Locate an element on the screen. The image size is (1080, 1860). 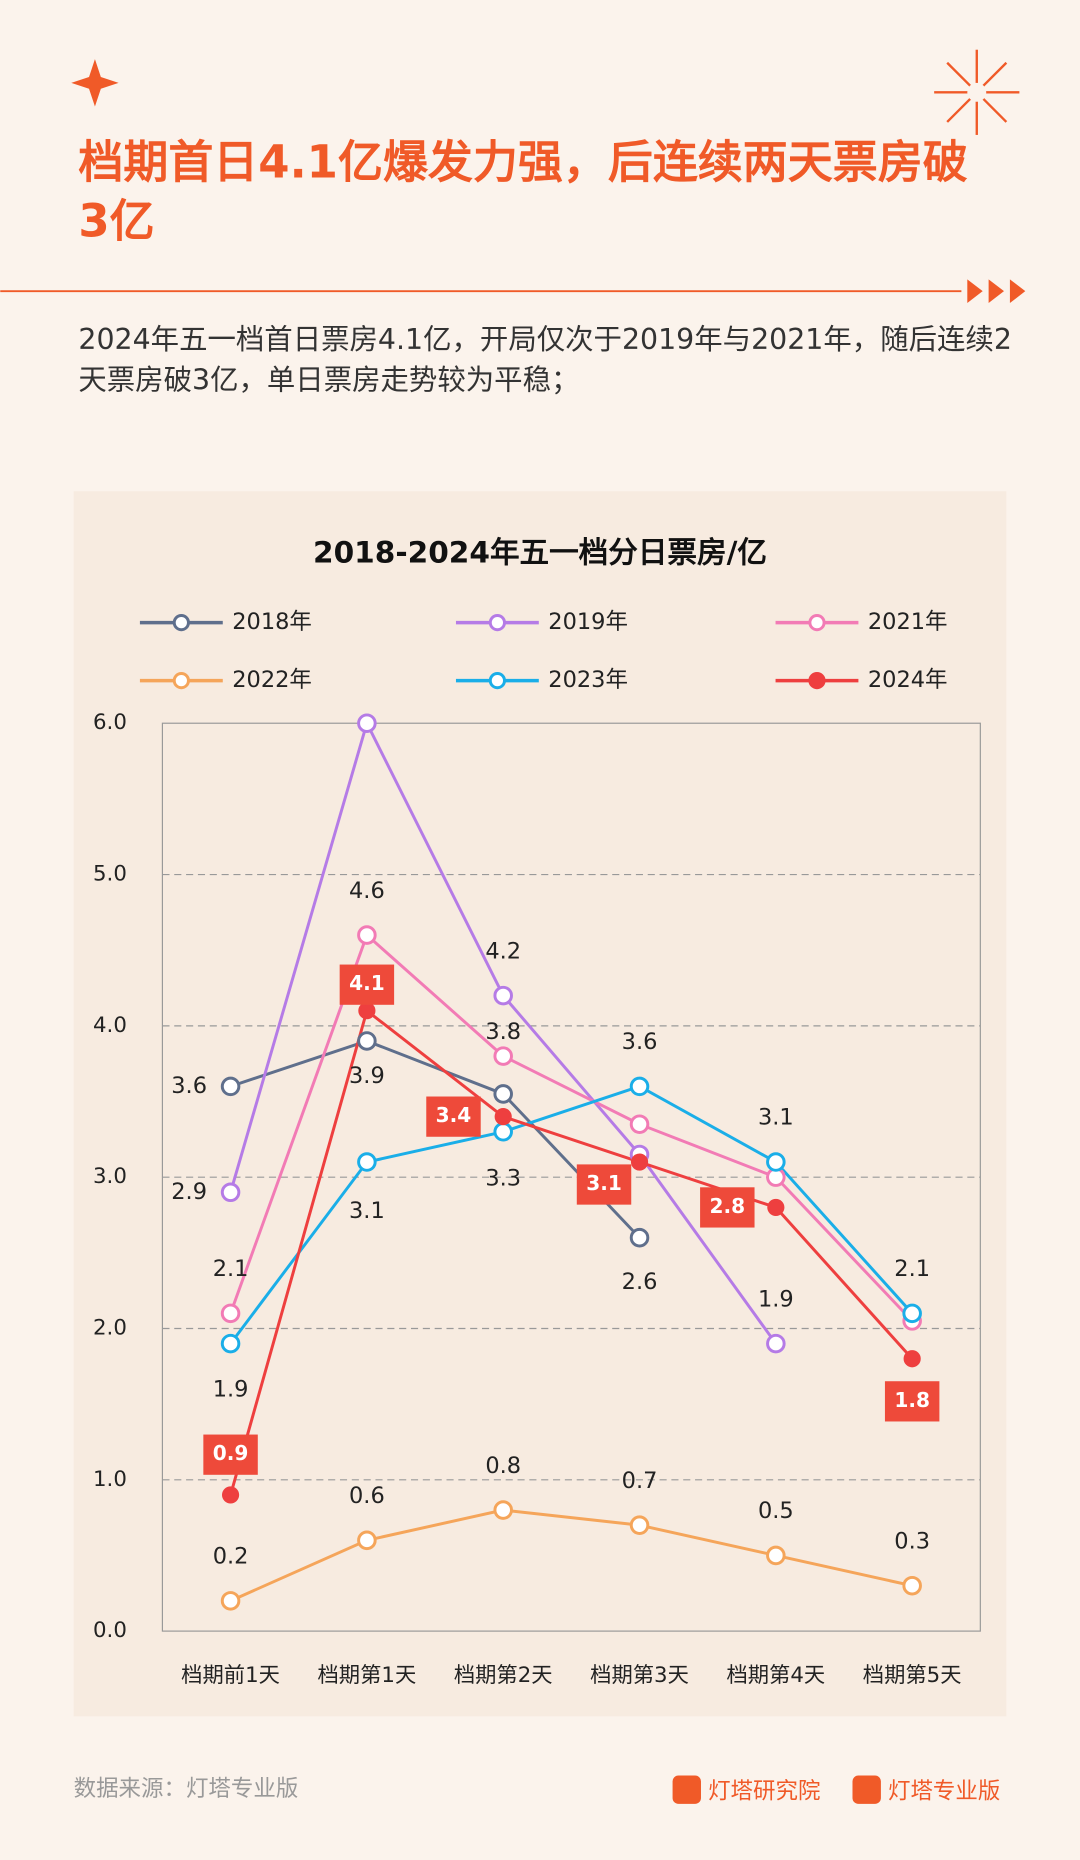
brand-name: 灯塔专业版 is located at coordinates (944, 1792).